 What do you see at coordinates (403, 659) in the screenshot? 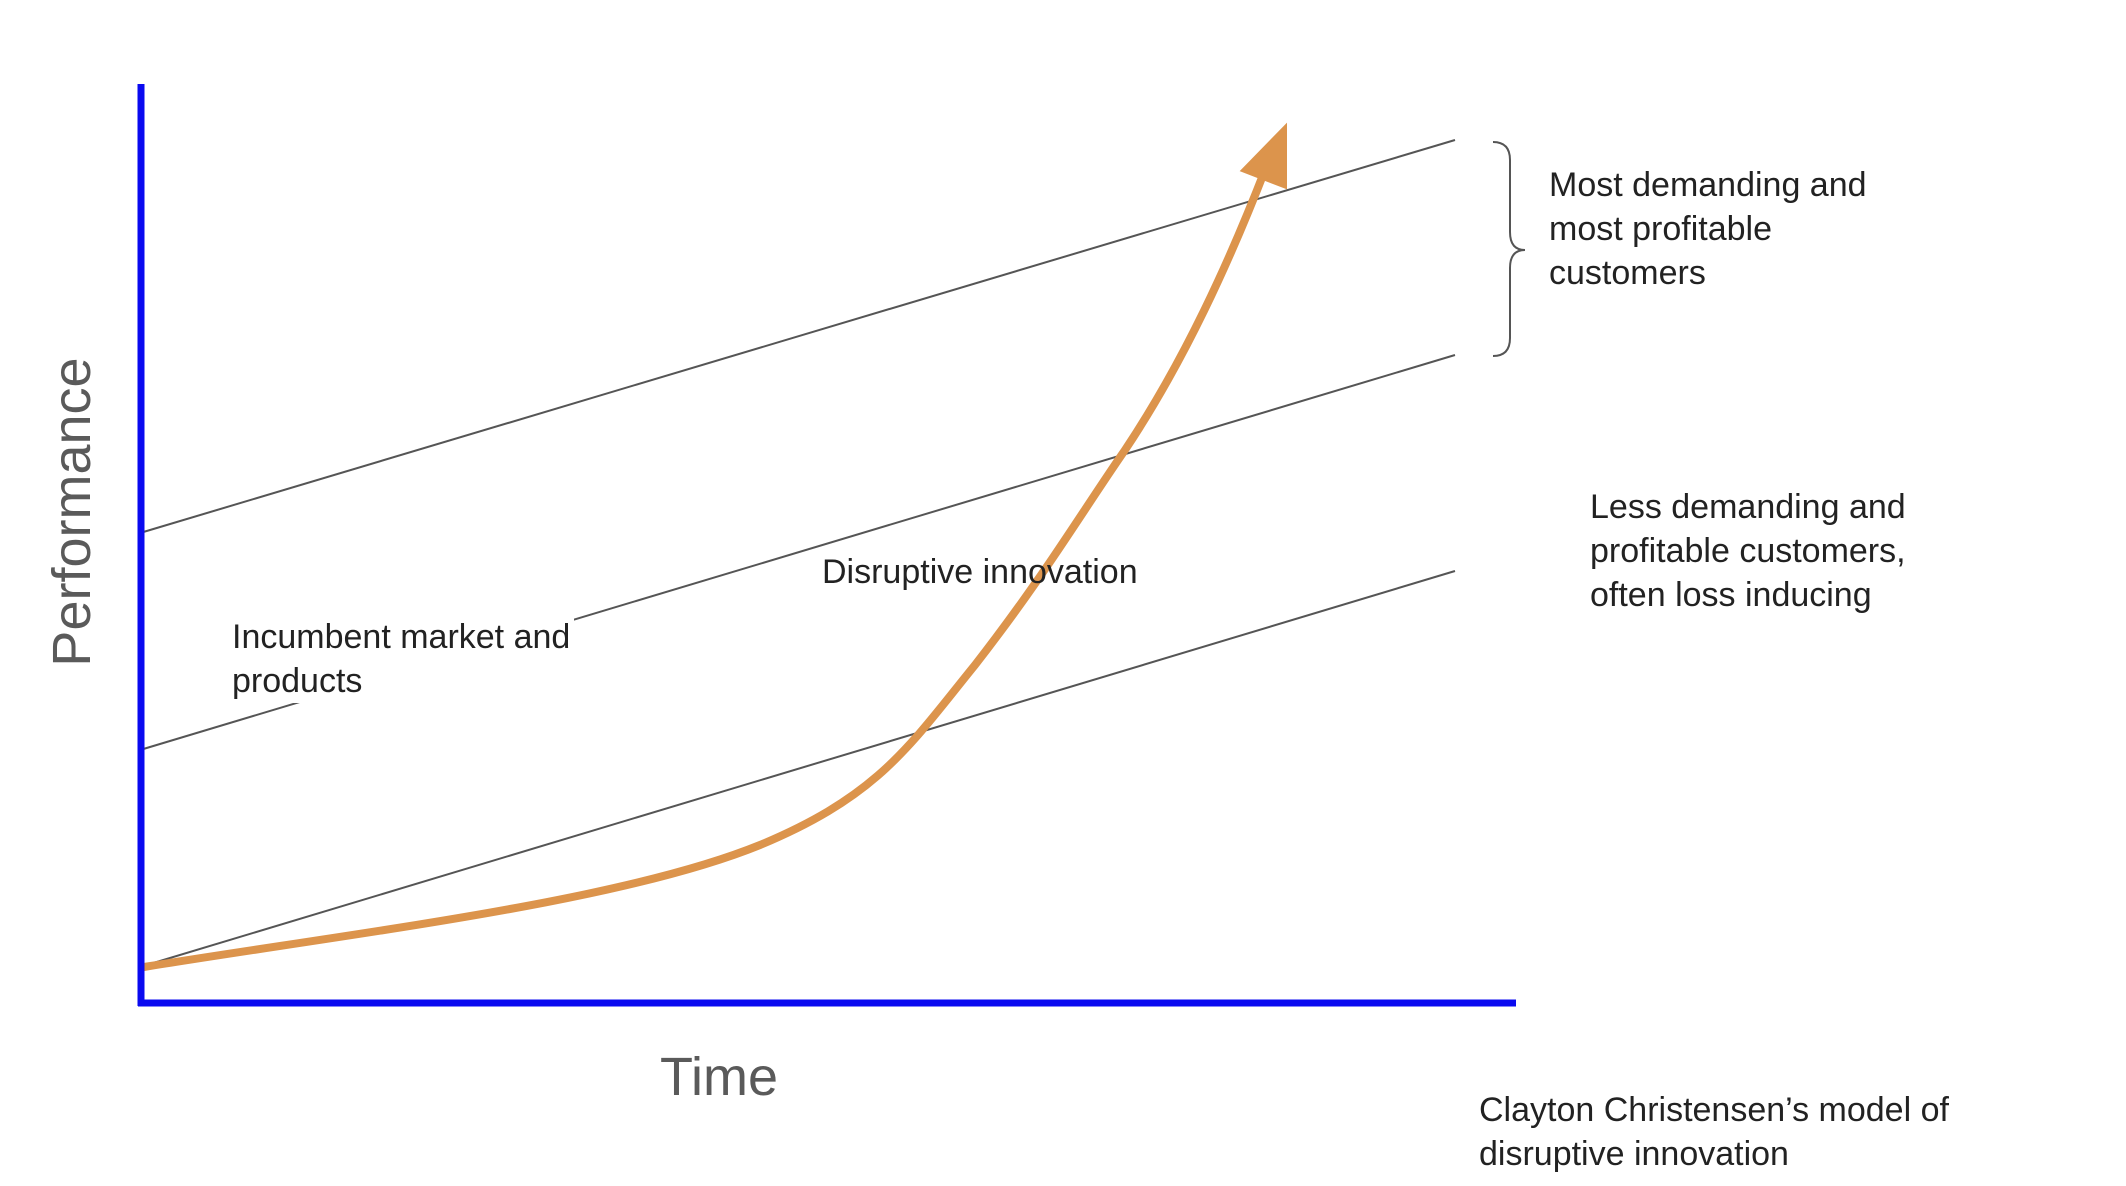
I see `incumbent-label: Incumbent market and products` at bounding box center [403, 659].